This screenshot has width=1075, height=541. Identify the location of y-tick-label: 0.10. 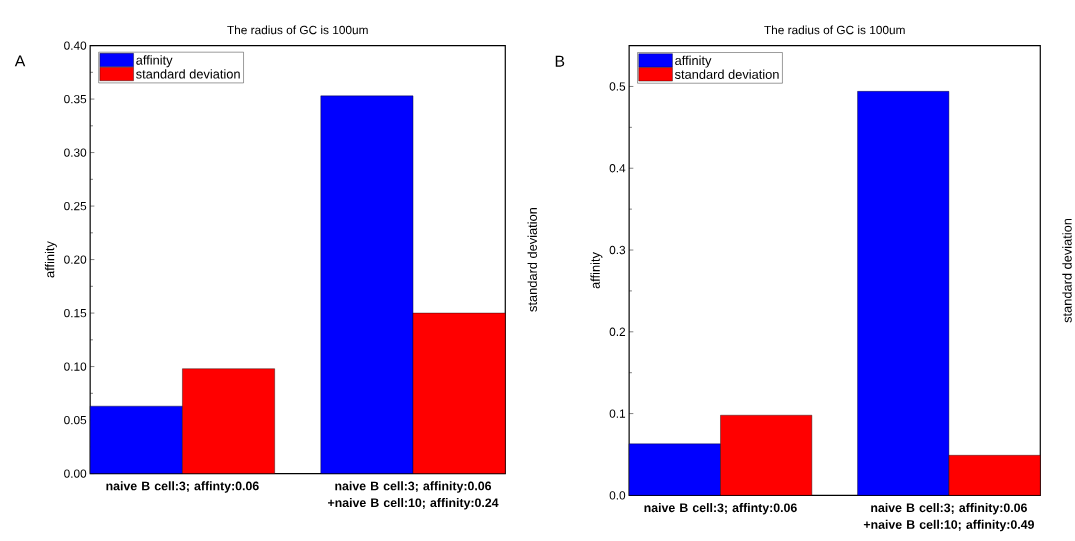
(75, 366).